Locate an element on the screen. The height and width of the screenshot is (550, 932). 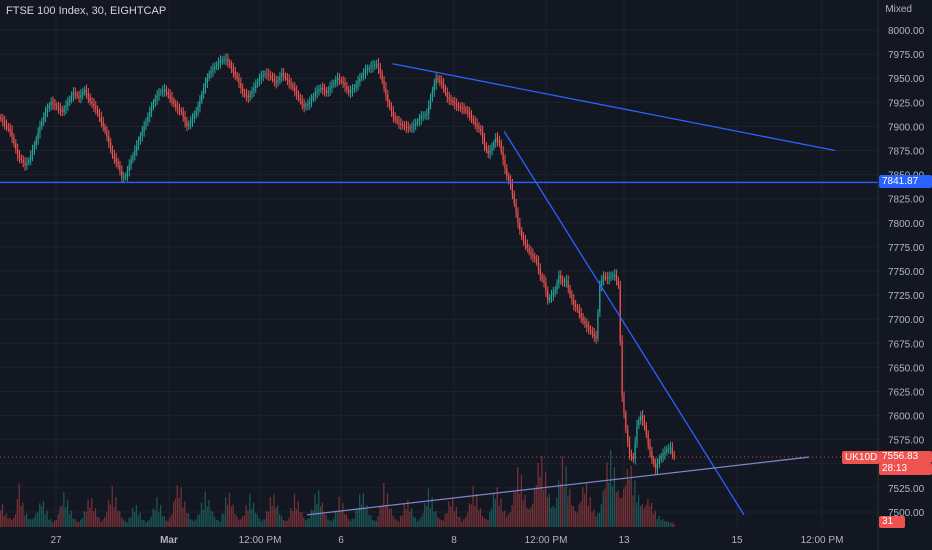
scale-mode-label: Mixed is located at coordinates (898, 9).